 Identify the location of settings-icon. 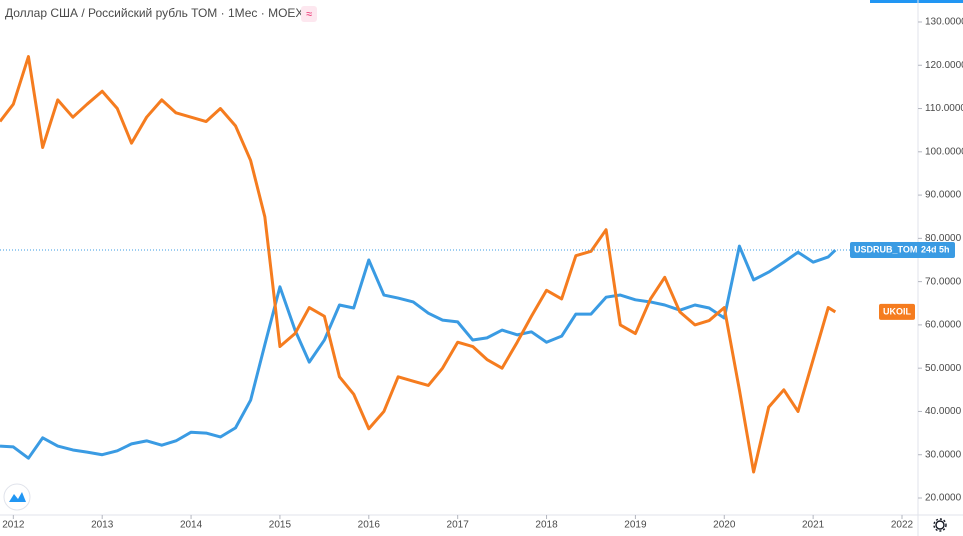
(940, 525).